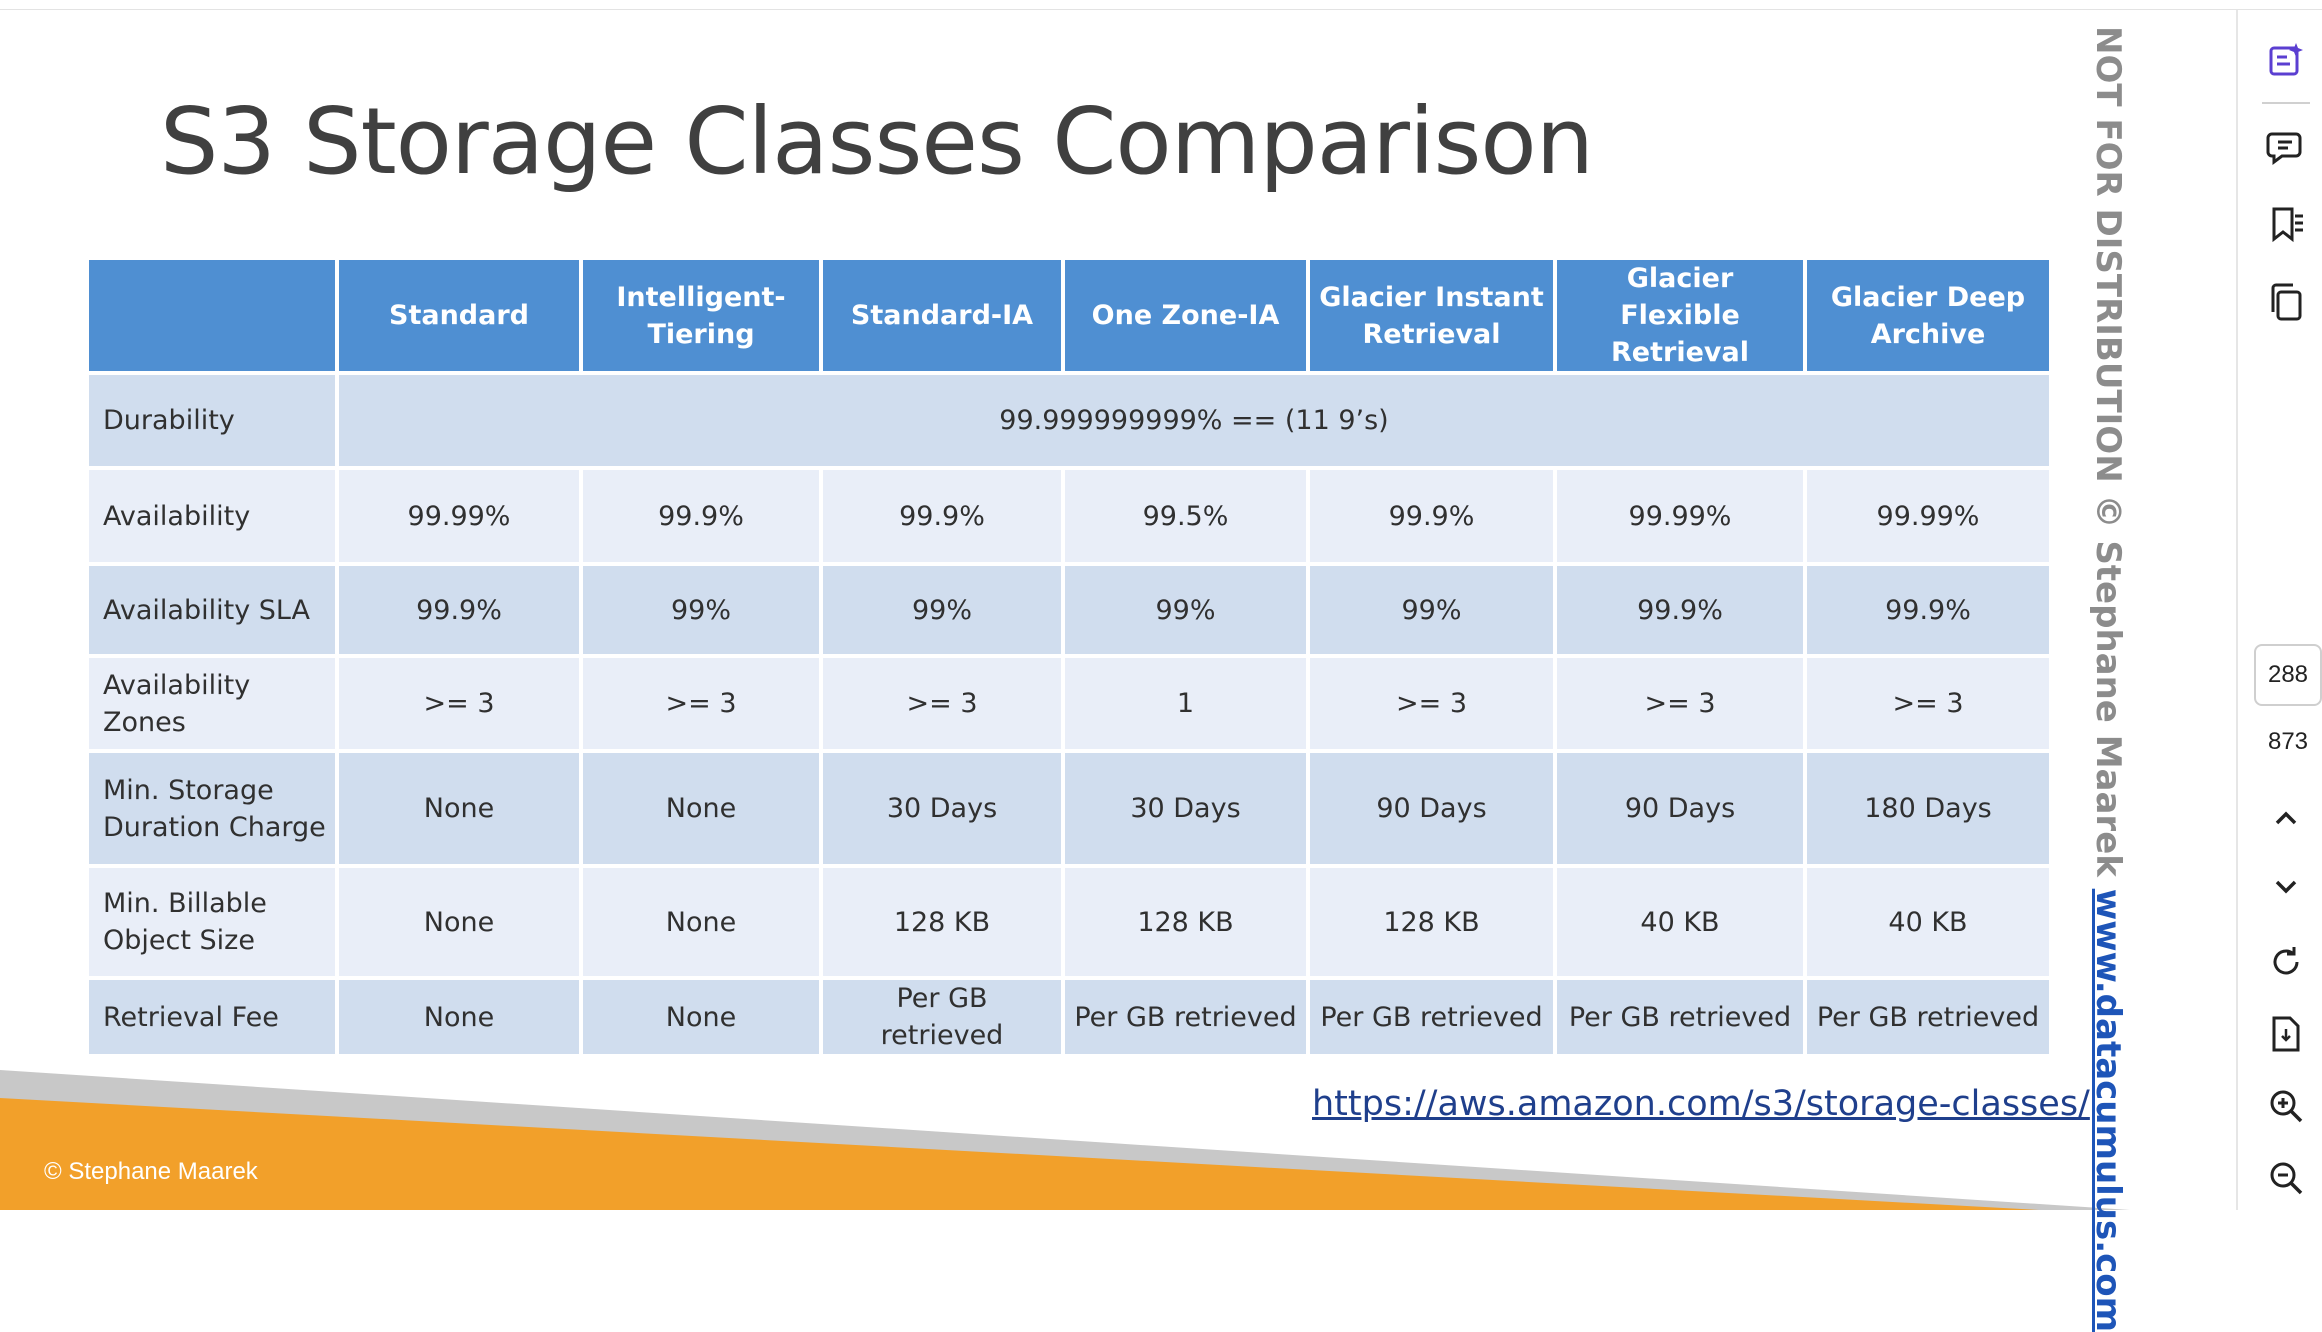 This screenshot has height=1332, width=2322. I want to click on table-cell: 1, so click(1185, 703).